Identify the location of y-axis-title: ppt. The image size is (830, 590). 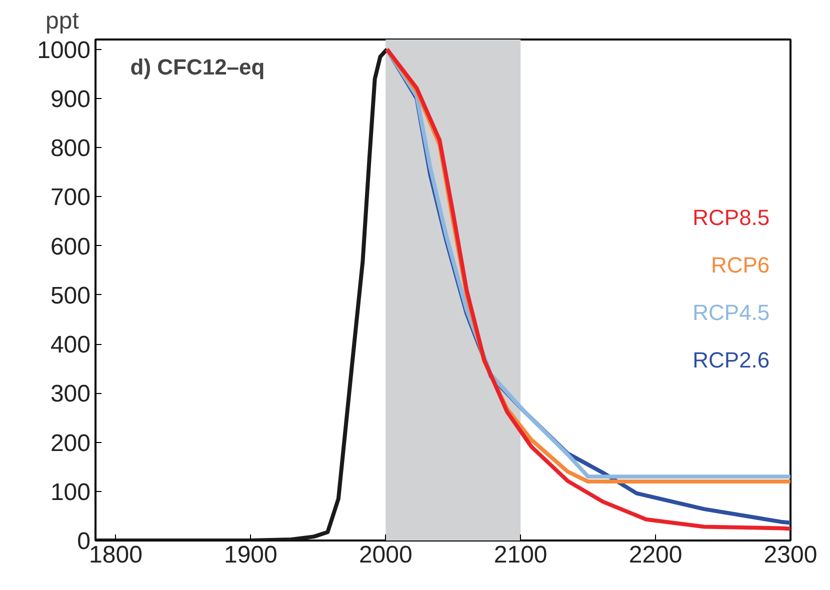
(63, 21).